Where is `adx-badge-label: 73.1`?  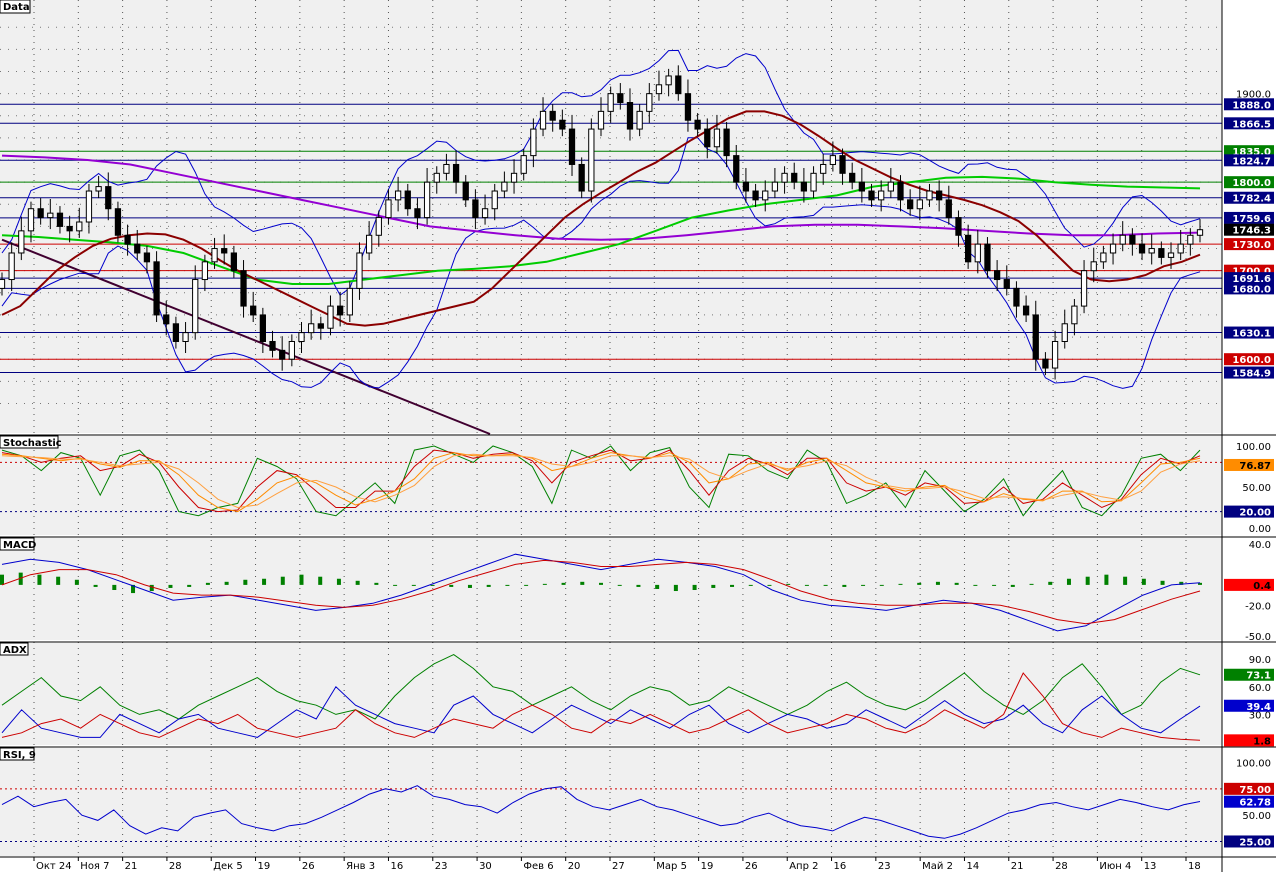
adx-badge-label: 73.1 is located at coordinates (1258, 676).